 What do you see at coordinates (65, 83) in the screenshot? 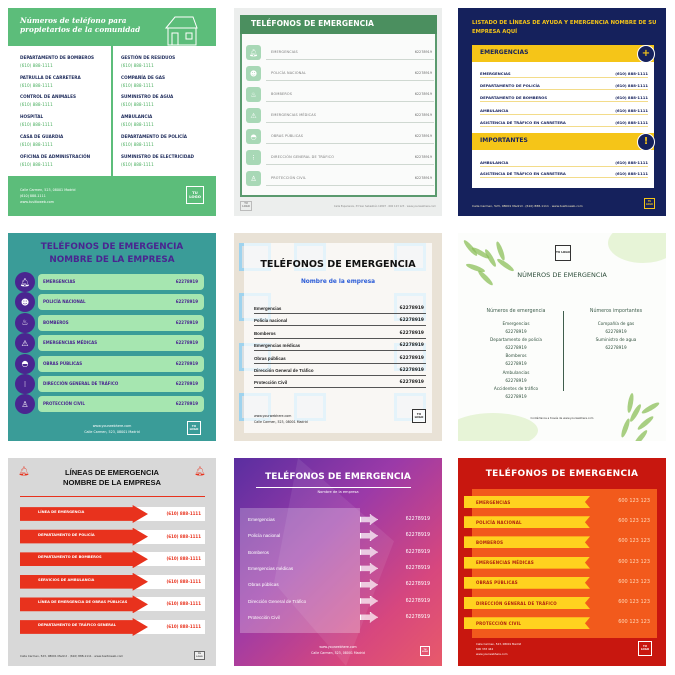
I see `contact-item: PATRULLA DE CARRETERA (610) 888-1111` at bounding box center [65, 83].